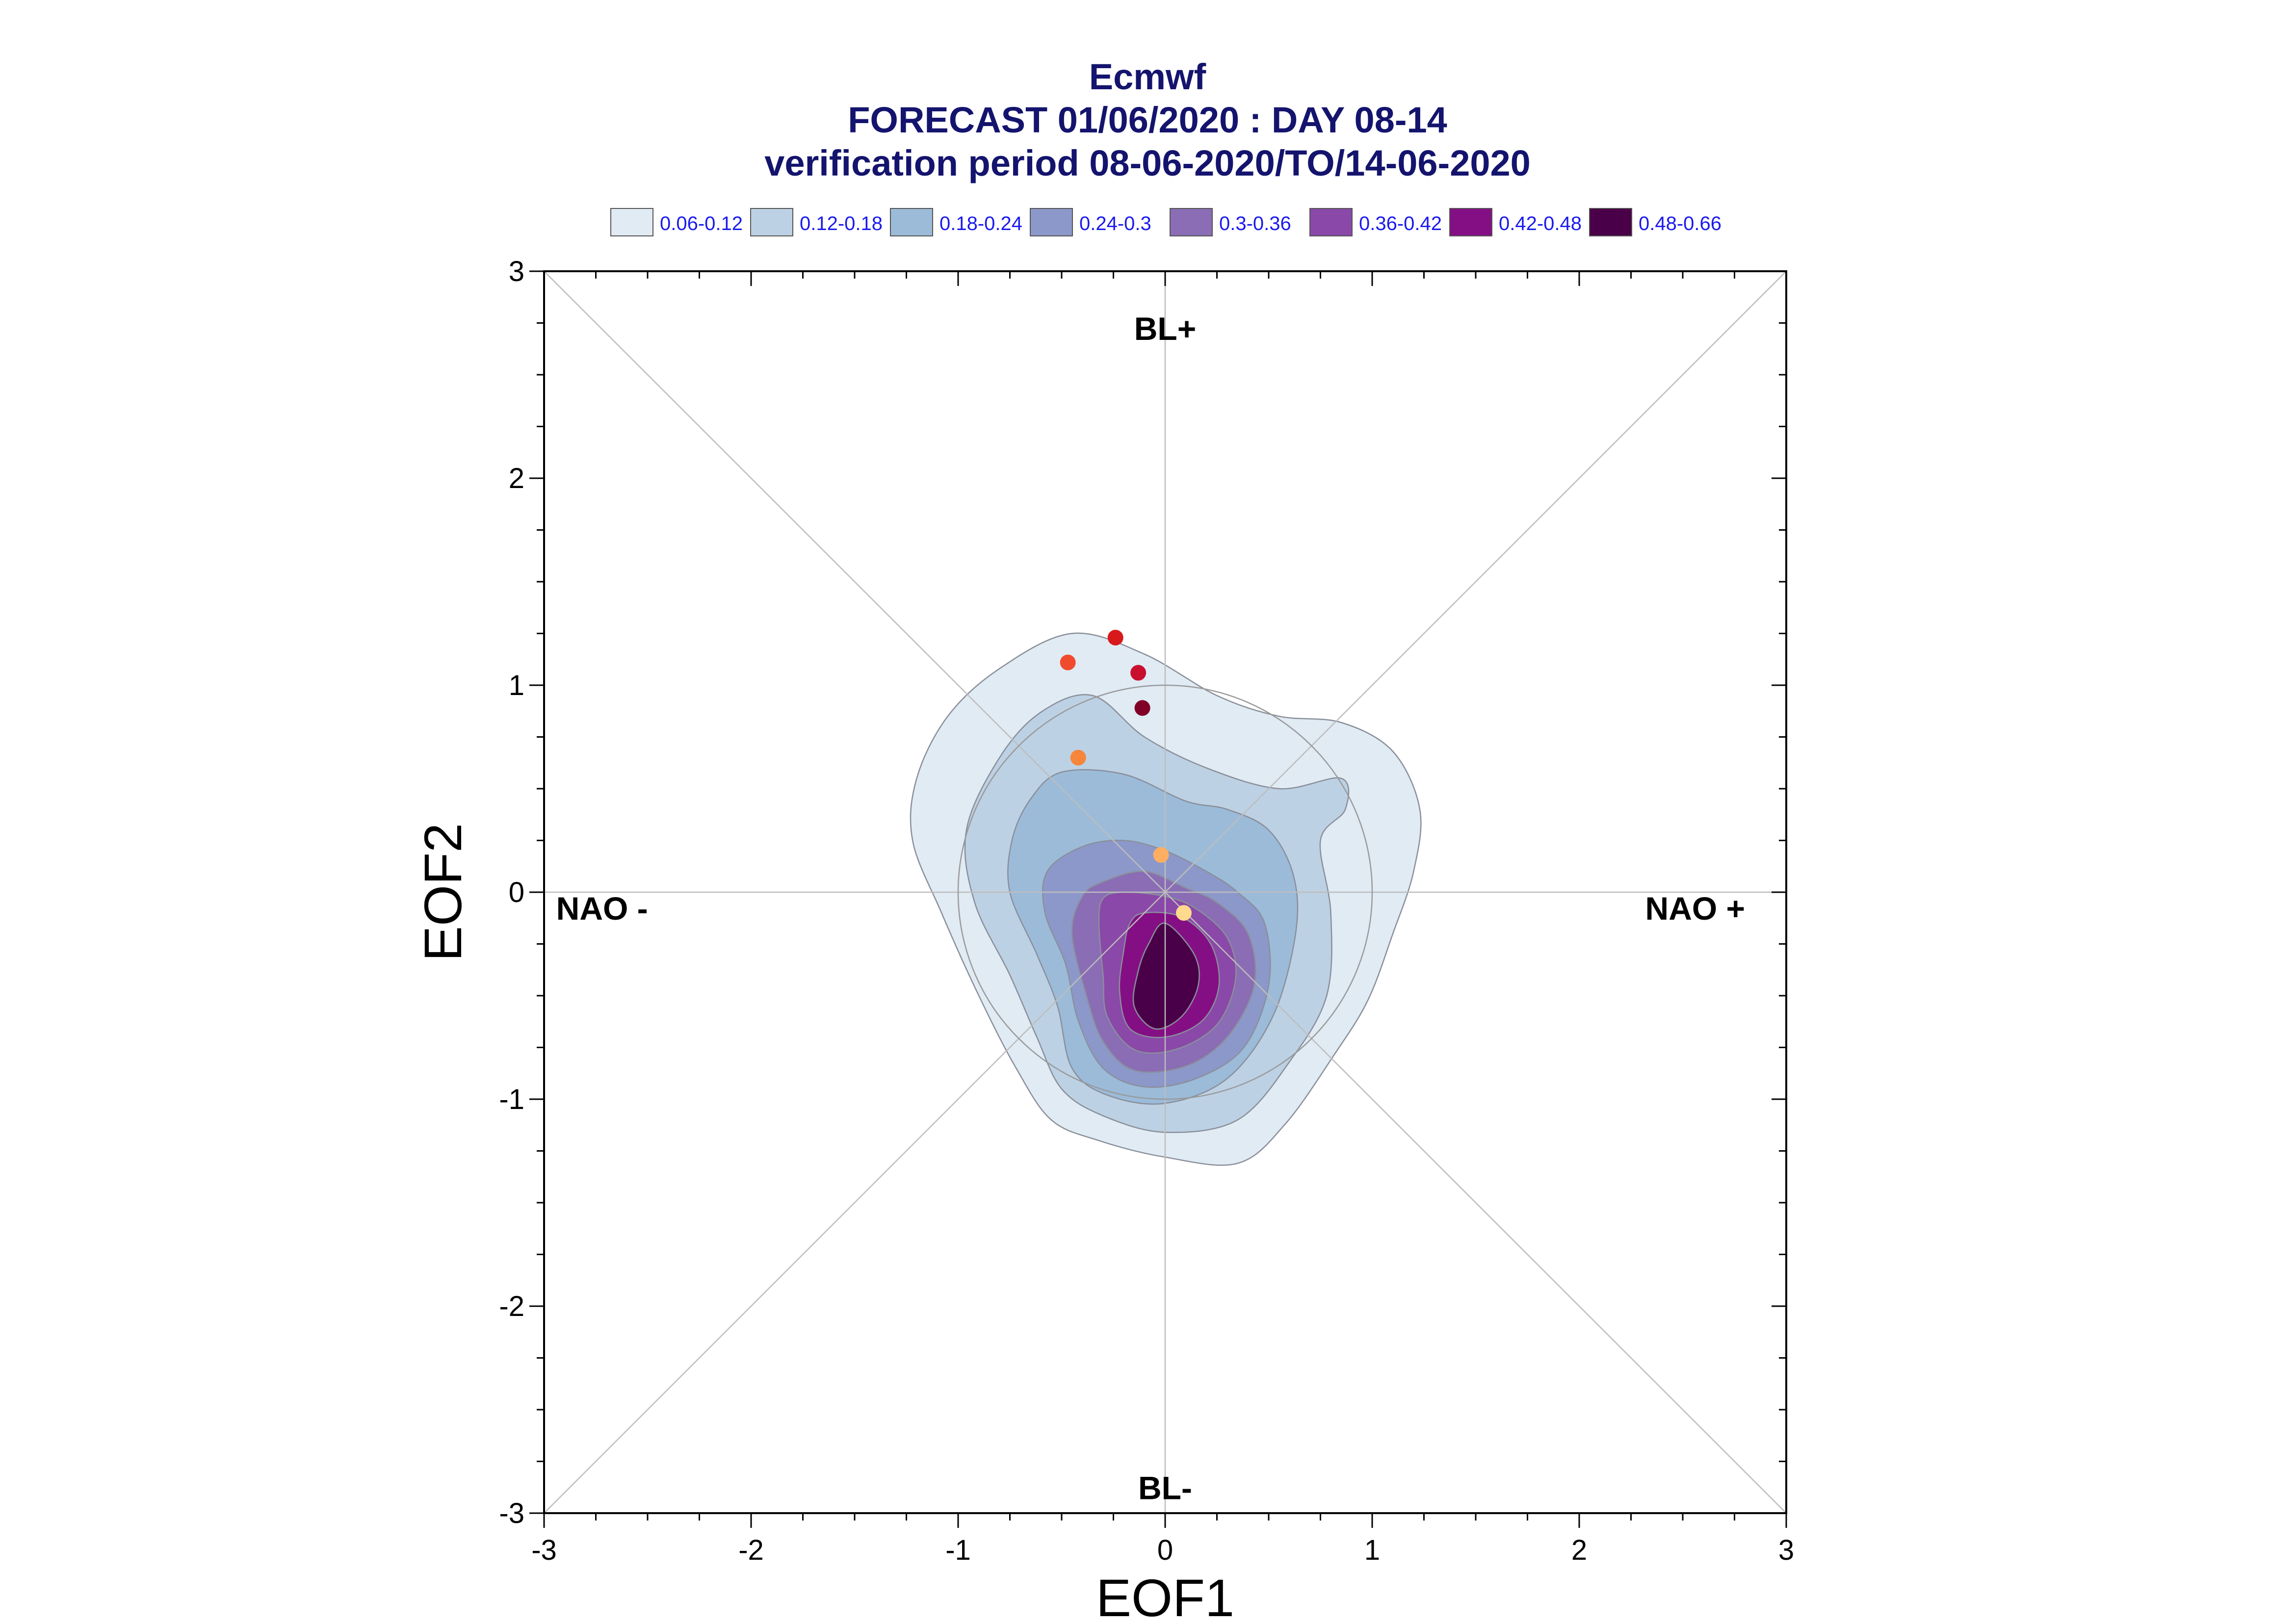  Describe the element at coordinates (981, 223) in the screenshot. I see `legend-label: 0.18-0.24` at that location.